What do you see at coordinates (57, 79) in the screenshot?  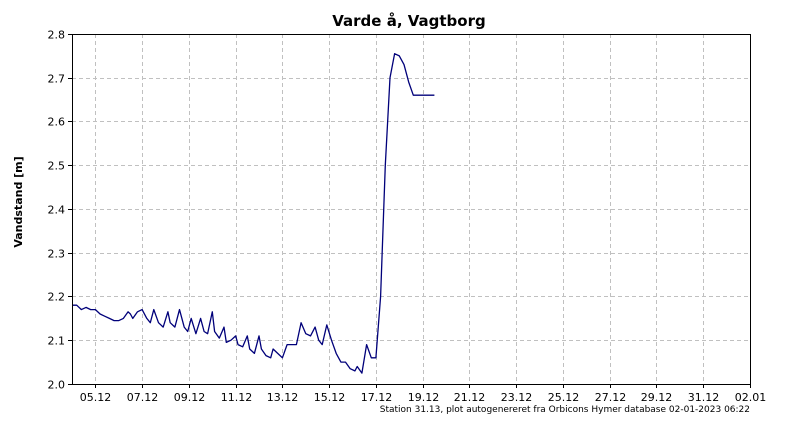 I see `y-tick-label: 2.7` at bounding box center [57, 79].